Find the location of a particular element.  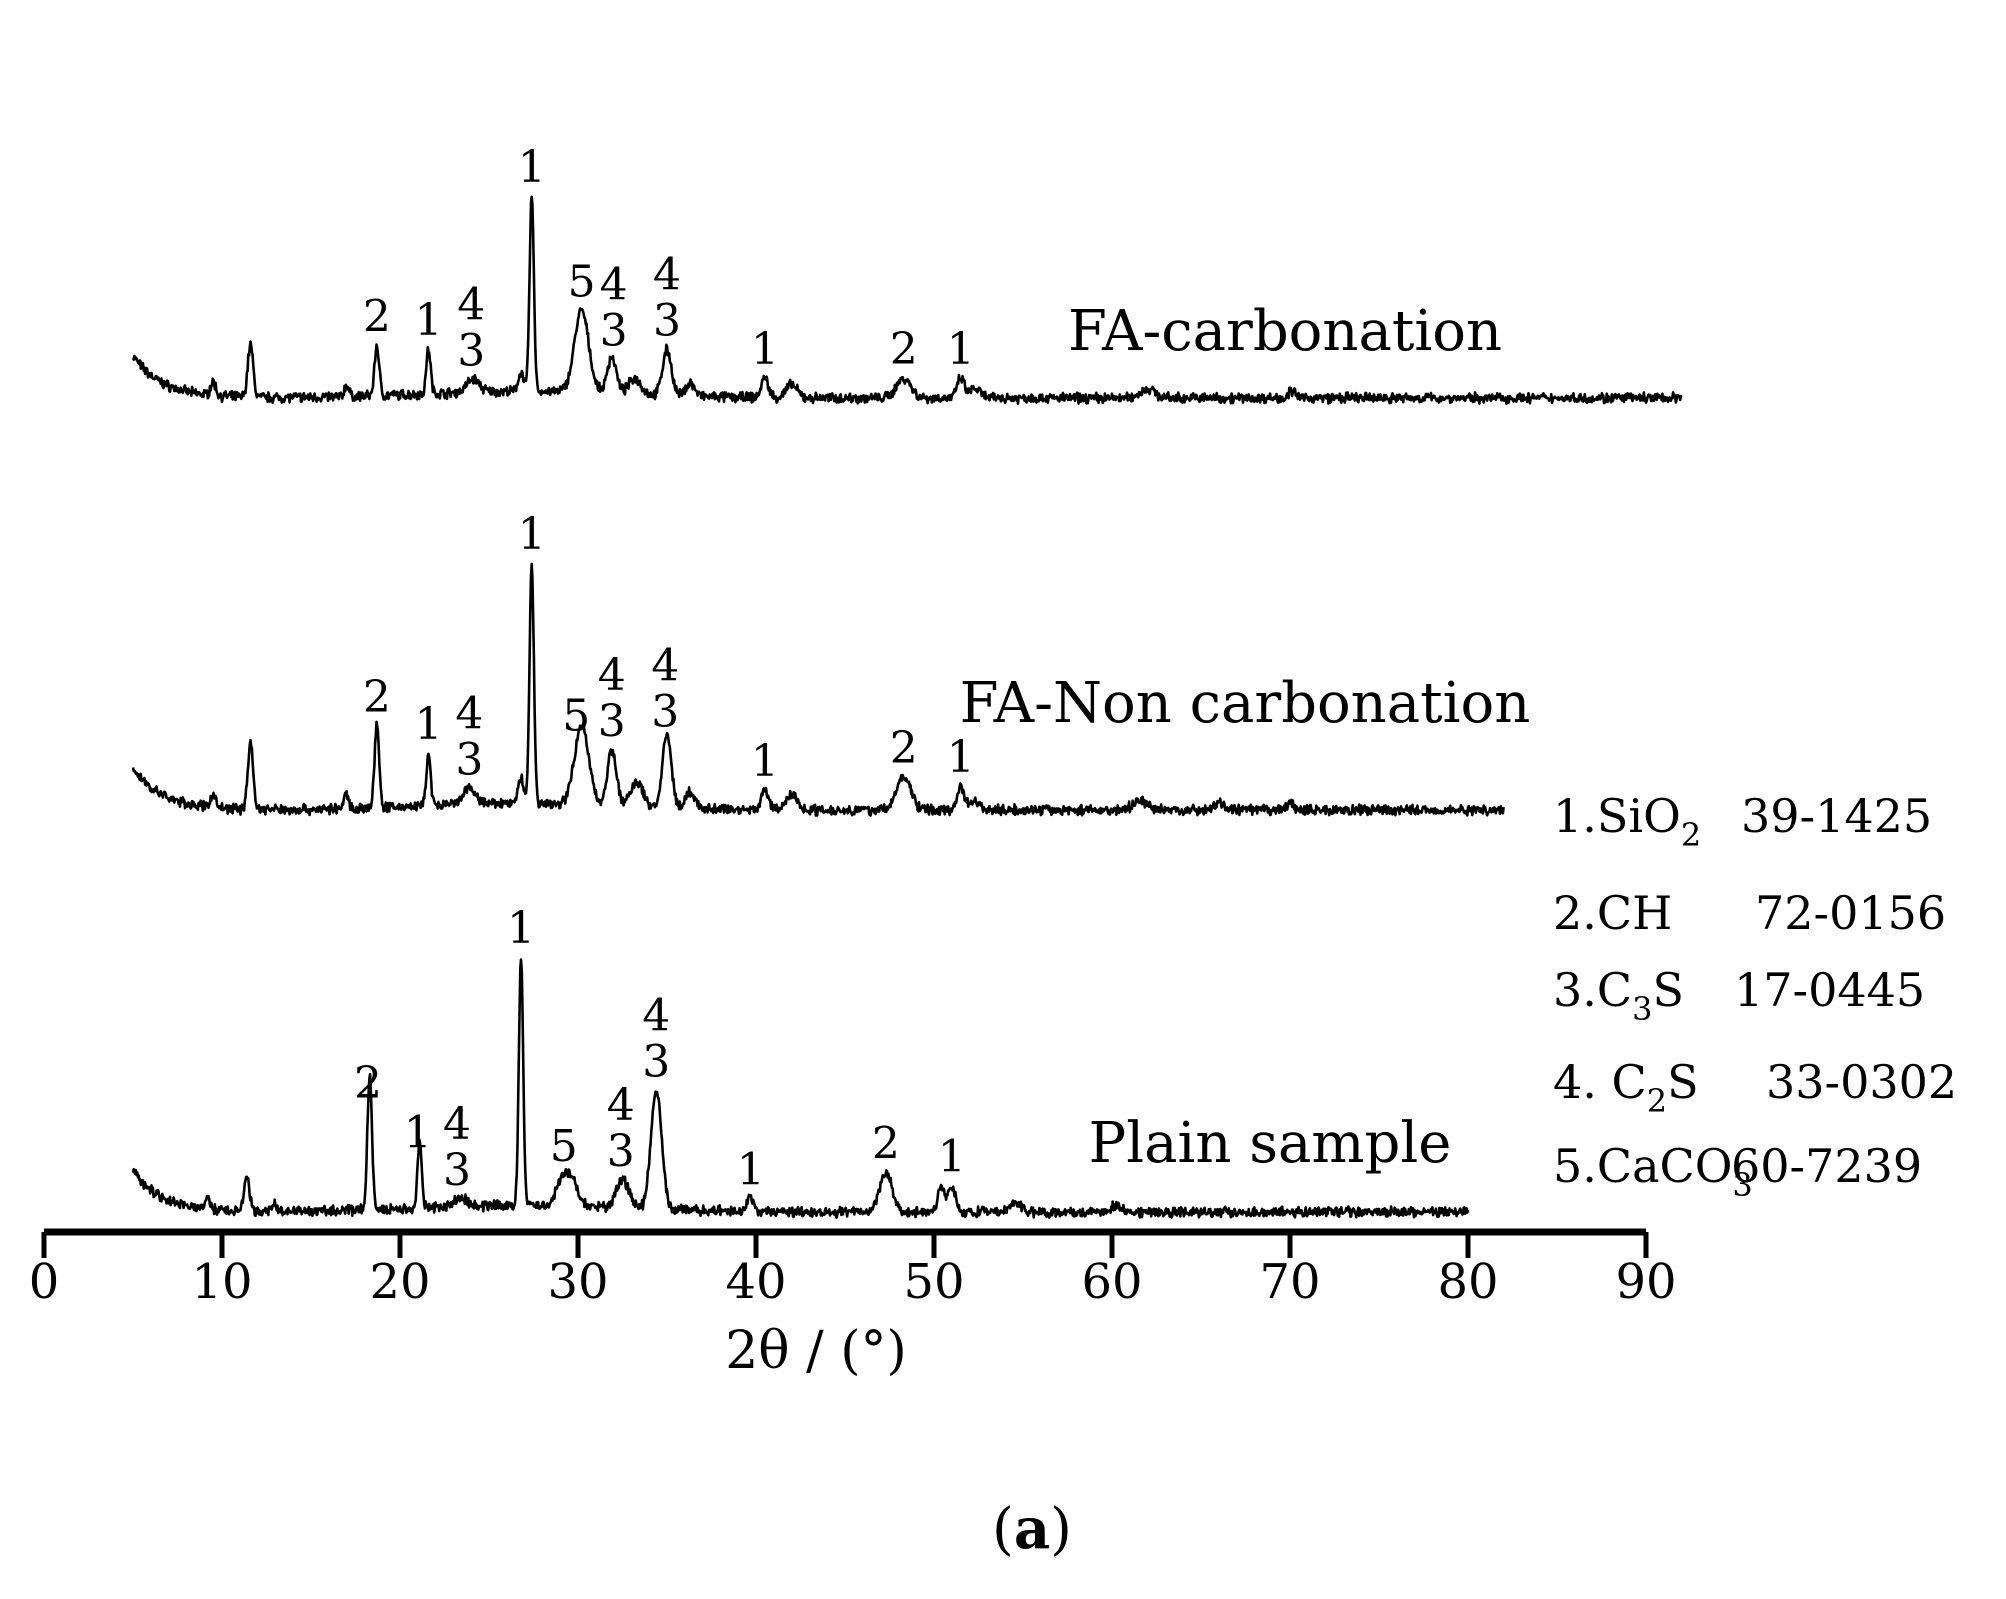

legend-entry-2: 2.CH is located at coordinates (1612, 913).